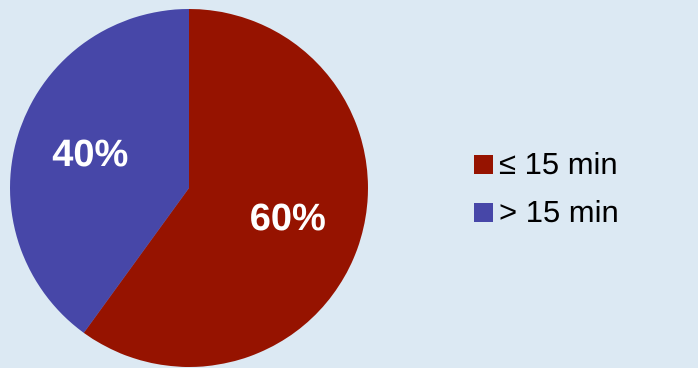 The height and width of the screenshot is (368, 698). Describe the element at coordinates (483, 212) in the screenshot. I see `legend-swatch-gt-15-min` at that location.